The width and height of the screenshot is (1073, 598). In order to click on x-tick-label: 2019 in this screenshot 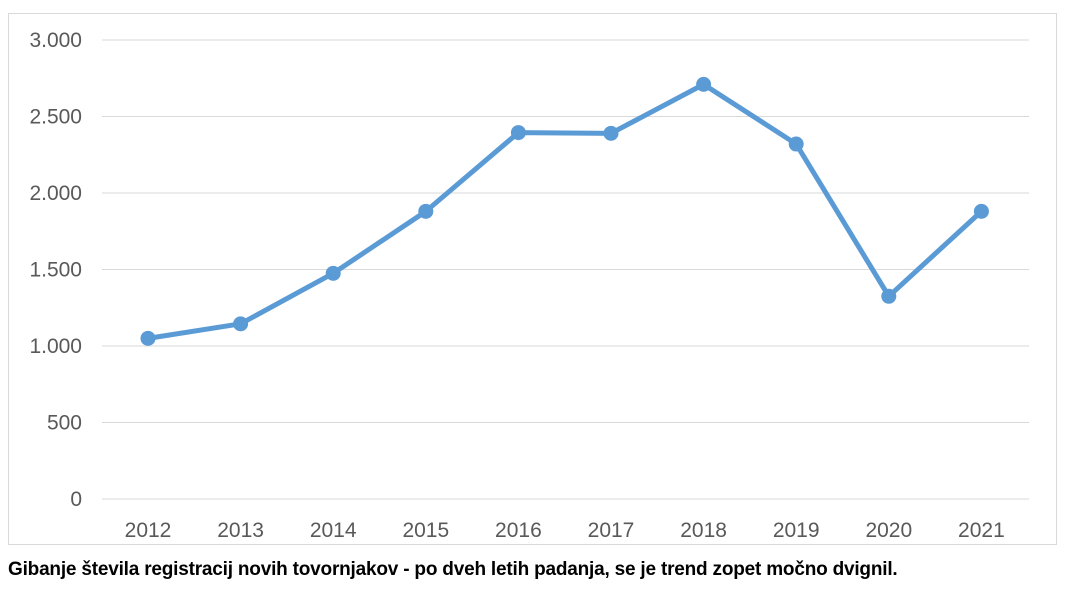, I will do `click(796, 530)`.